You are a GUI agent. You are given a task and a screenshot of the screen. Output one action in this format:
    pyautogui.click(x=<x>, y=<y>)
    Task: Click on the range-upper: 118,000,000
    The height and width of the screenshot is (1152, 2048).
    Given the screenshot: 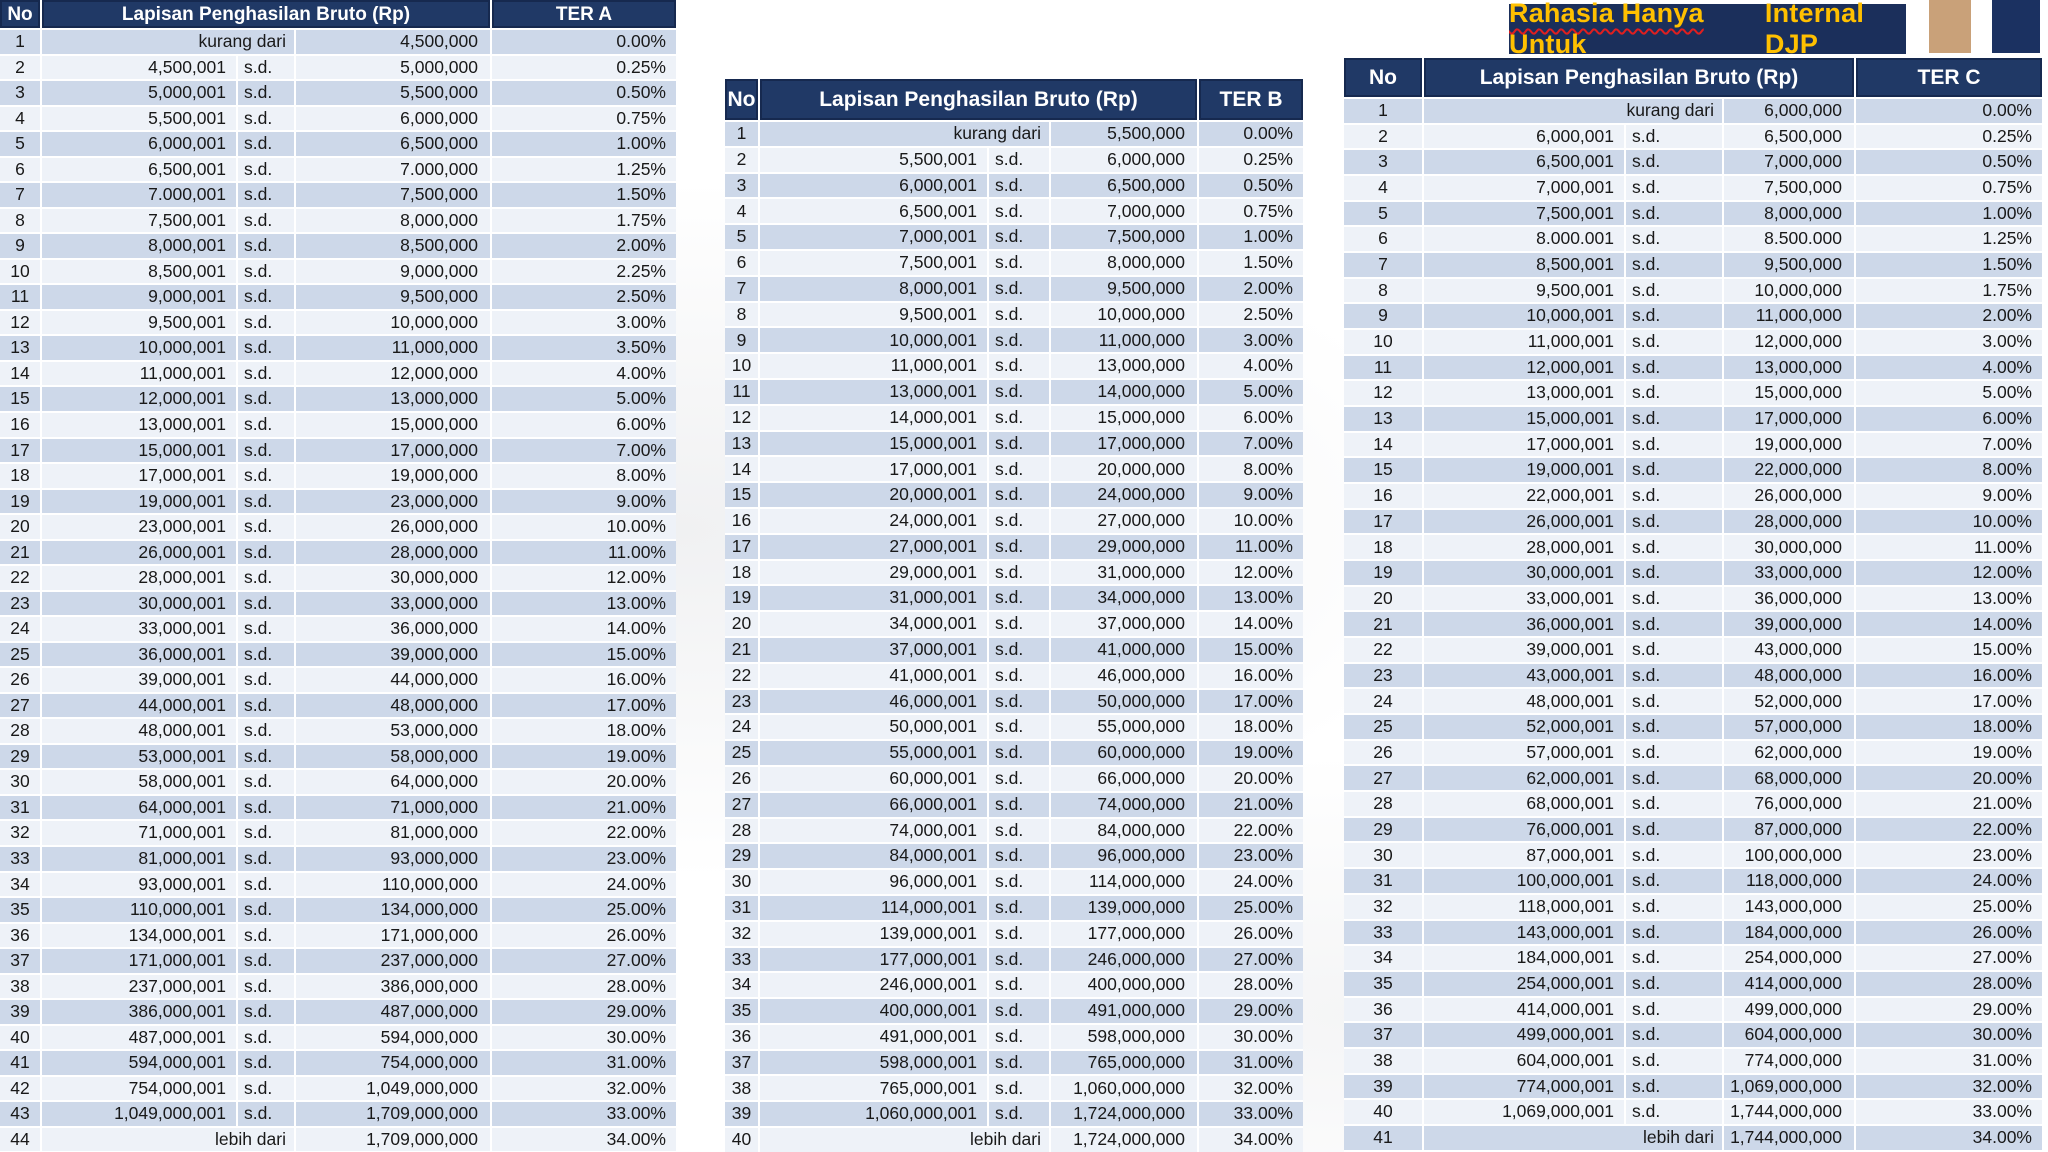 What is the action you would take?
    pyautogui.click(x=1789, y=881)
    